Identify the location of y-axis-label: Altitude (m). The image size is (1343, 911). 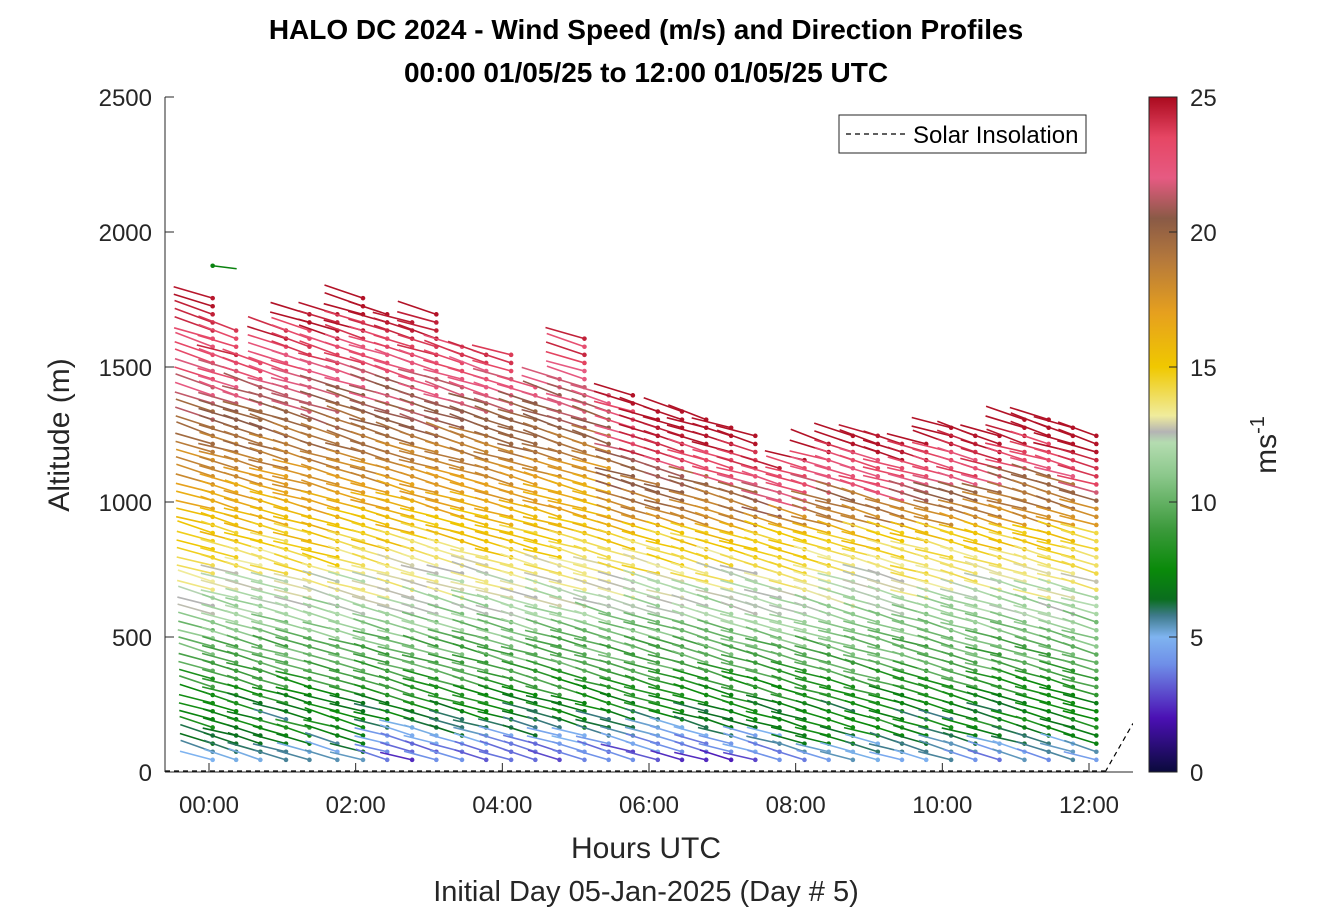
(59, 434).